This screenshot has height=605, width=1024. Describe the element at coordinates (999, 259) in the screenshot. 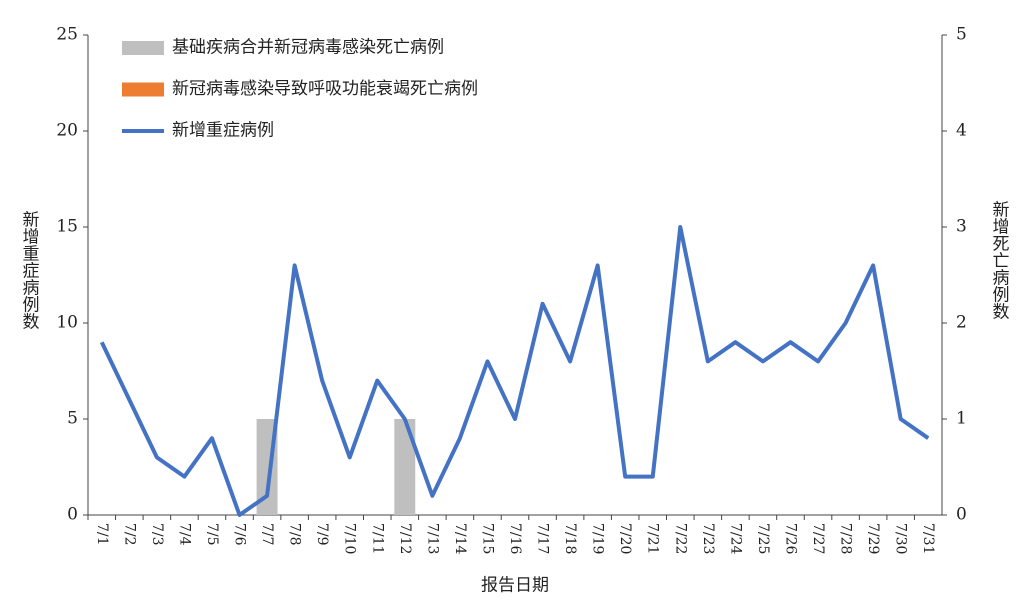

I see `y2-axis-title: 新增死亡病例数` at that location.